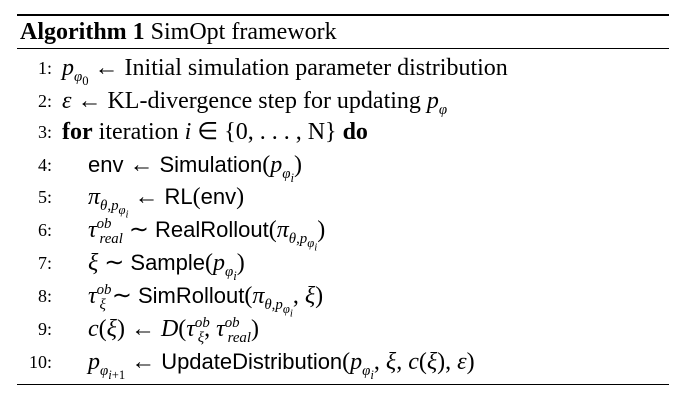 This screenshot has height=402, width=687. Describe the element at coordinates (44, 197) in the screenshot. I see `line-number: 5:` at that location.